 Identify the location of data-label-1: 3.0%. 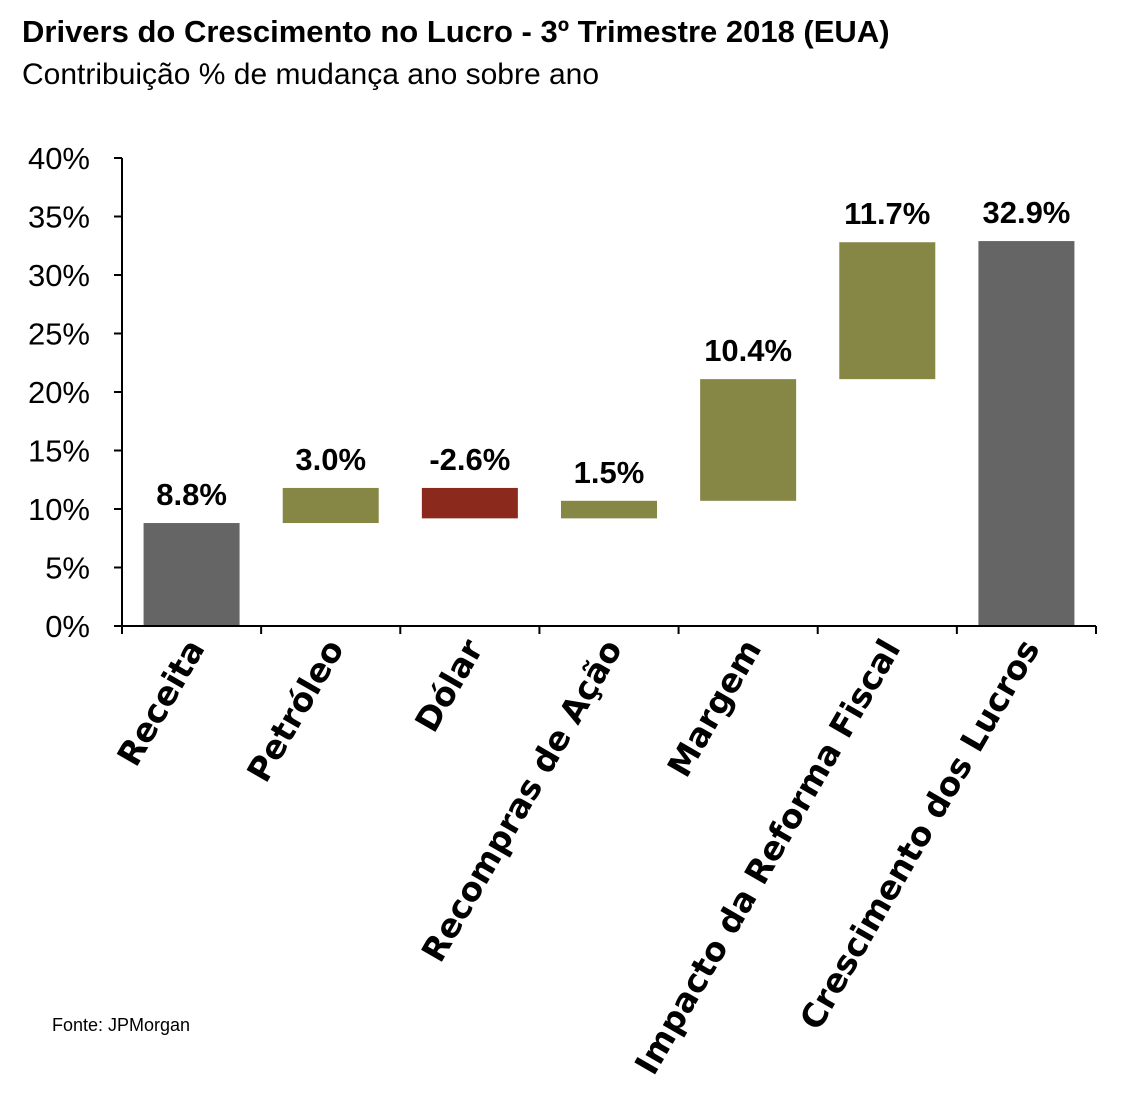
(330, 459).